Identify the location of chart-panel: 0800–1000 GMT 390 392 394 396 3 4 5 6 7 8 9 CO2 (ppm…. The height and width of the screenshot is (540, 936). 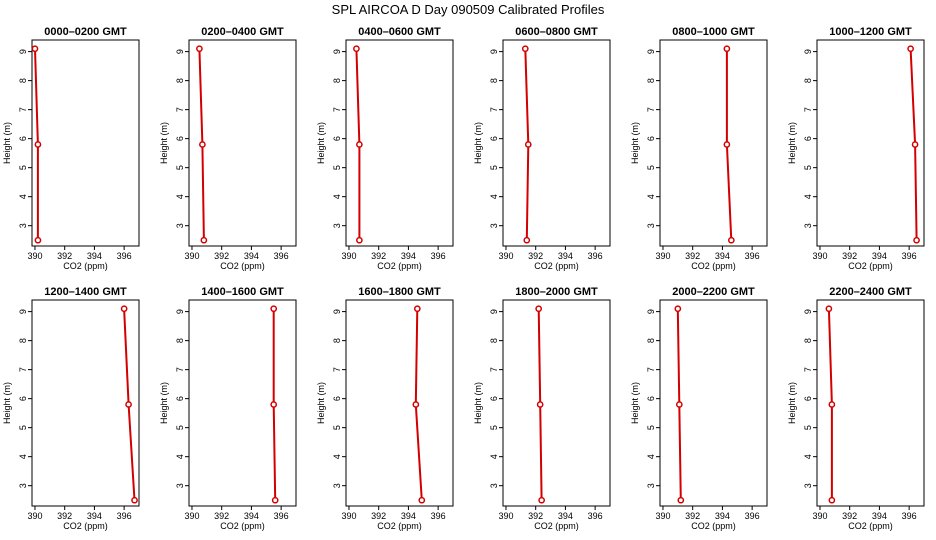
(699, 148).